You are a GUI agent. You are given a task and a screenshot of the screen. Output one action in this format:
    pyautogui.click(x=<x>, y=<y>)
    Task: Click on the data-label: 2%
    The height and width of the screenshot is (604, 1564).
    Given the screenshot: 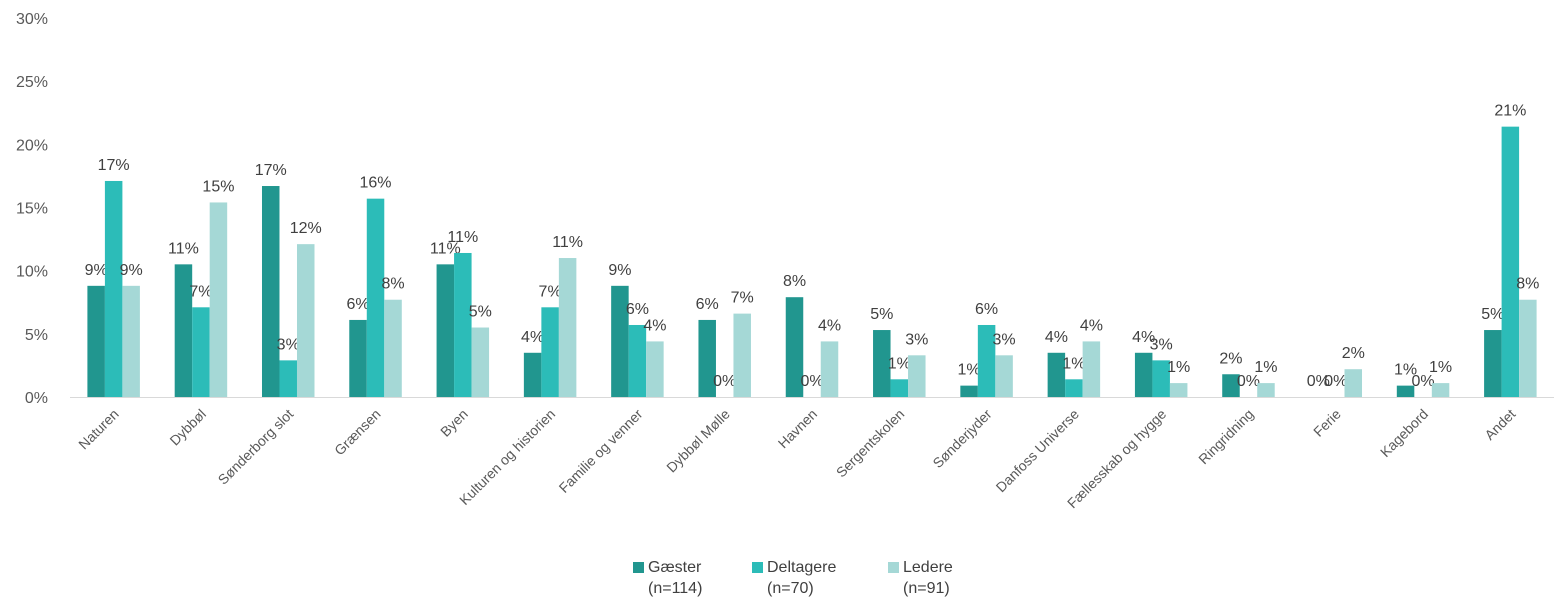 What is the action you would take?
    pyautogui.click(x=1230, y=358)
    